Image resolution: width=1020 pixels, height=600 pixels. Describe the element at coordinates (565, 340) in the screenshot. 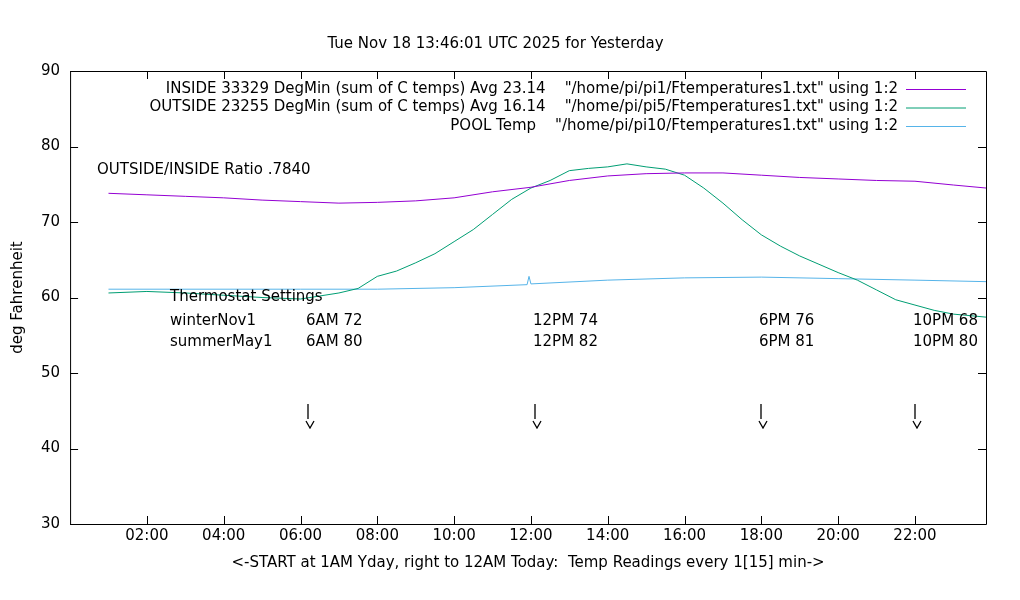

I see `annotation: 12PM 82` at that location.